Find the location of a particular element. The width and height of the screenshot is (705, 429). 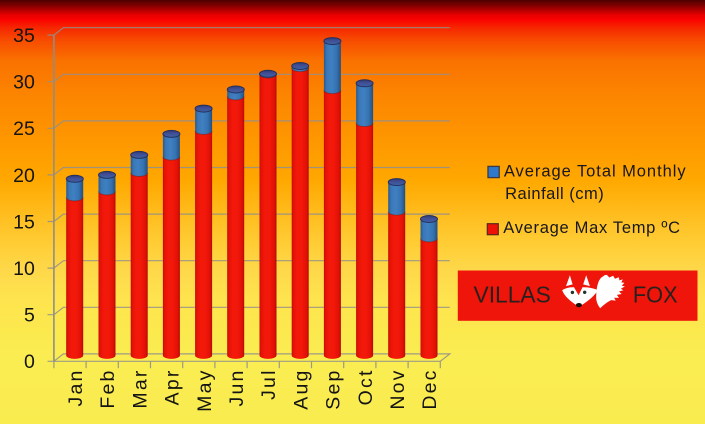

svg-text: Dec is located at coordinates (430, 388).